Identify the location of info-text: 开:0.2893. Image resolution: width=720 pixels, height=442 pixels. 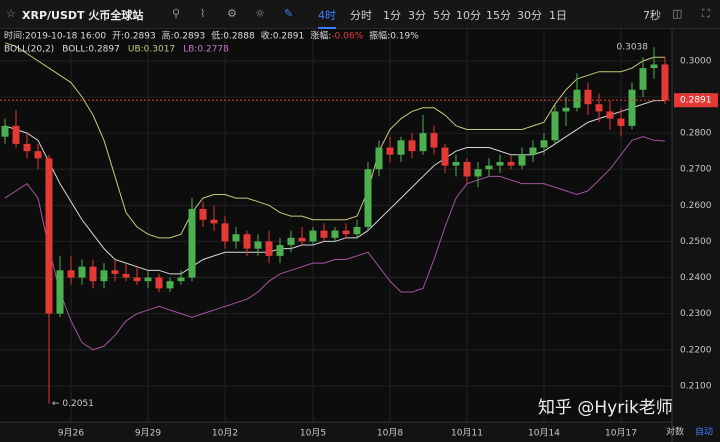
(134, 36).